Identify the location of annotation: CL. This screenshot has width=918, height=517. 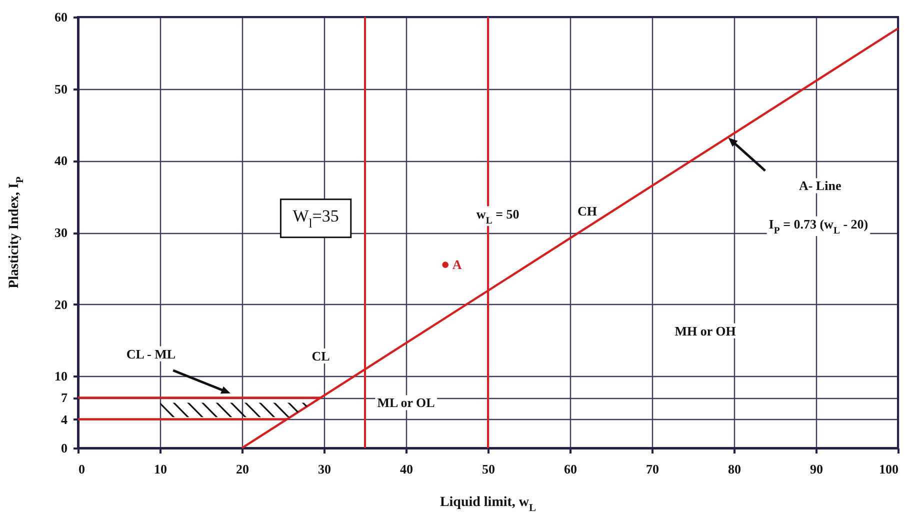
(321, 356).